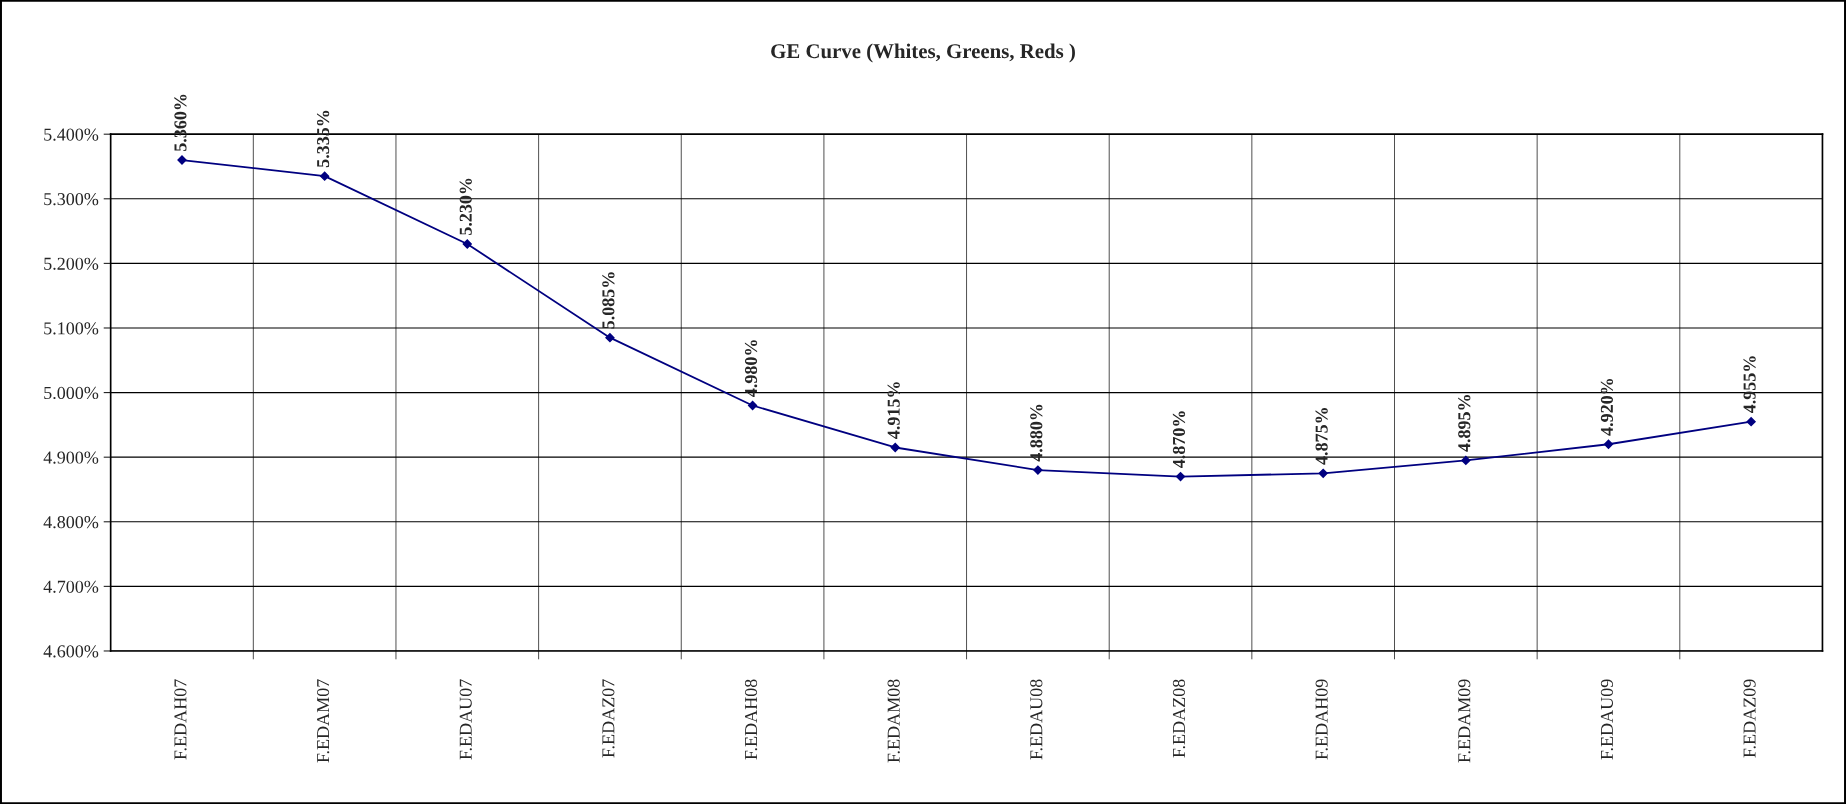  What do you see at coordinates (71, 522) in the screenshot?
I see `y-tick-label: 4.800%` at bounding box center [71, 522].